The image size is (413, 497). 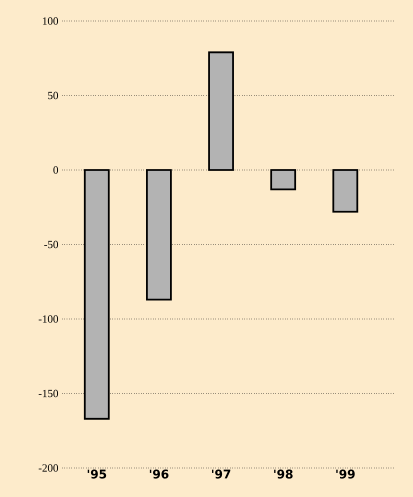 I want to click on y-tick-label: -100, so click(x=48, y=319).